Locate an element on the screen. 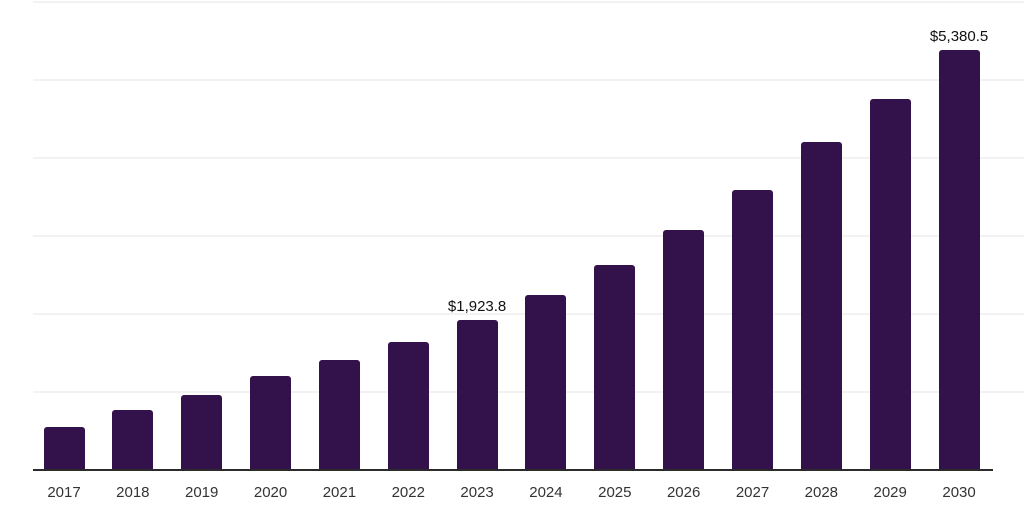 This screenshot has height=512, width=1024. bar-2020 is located at coordinates (271, 423).